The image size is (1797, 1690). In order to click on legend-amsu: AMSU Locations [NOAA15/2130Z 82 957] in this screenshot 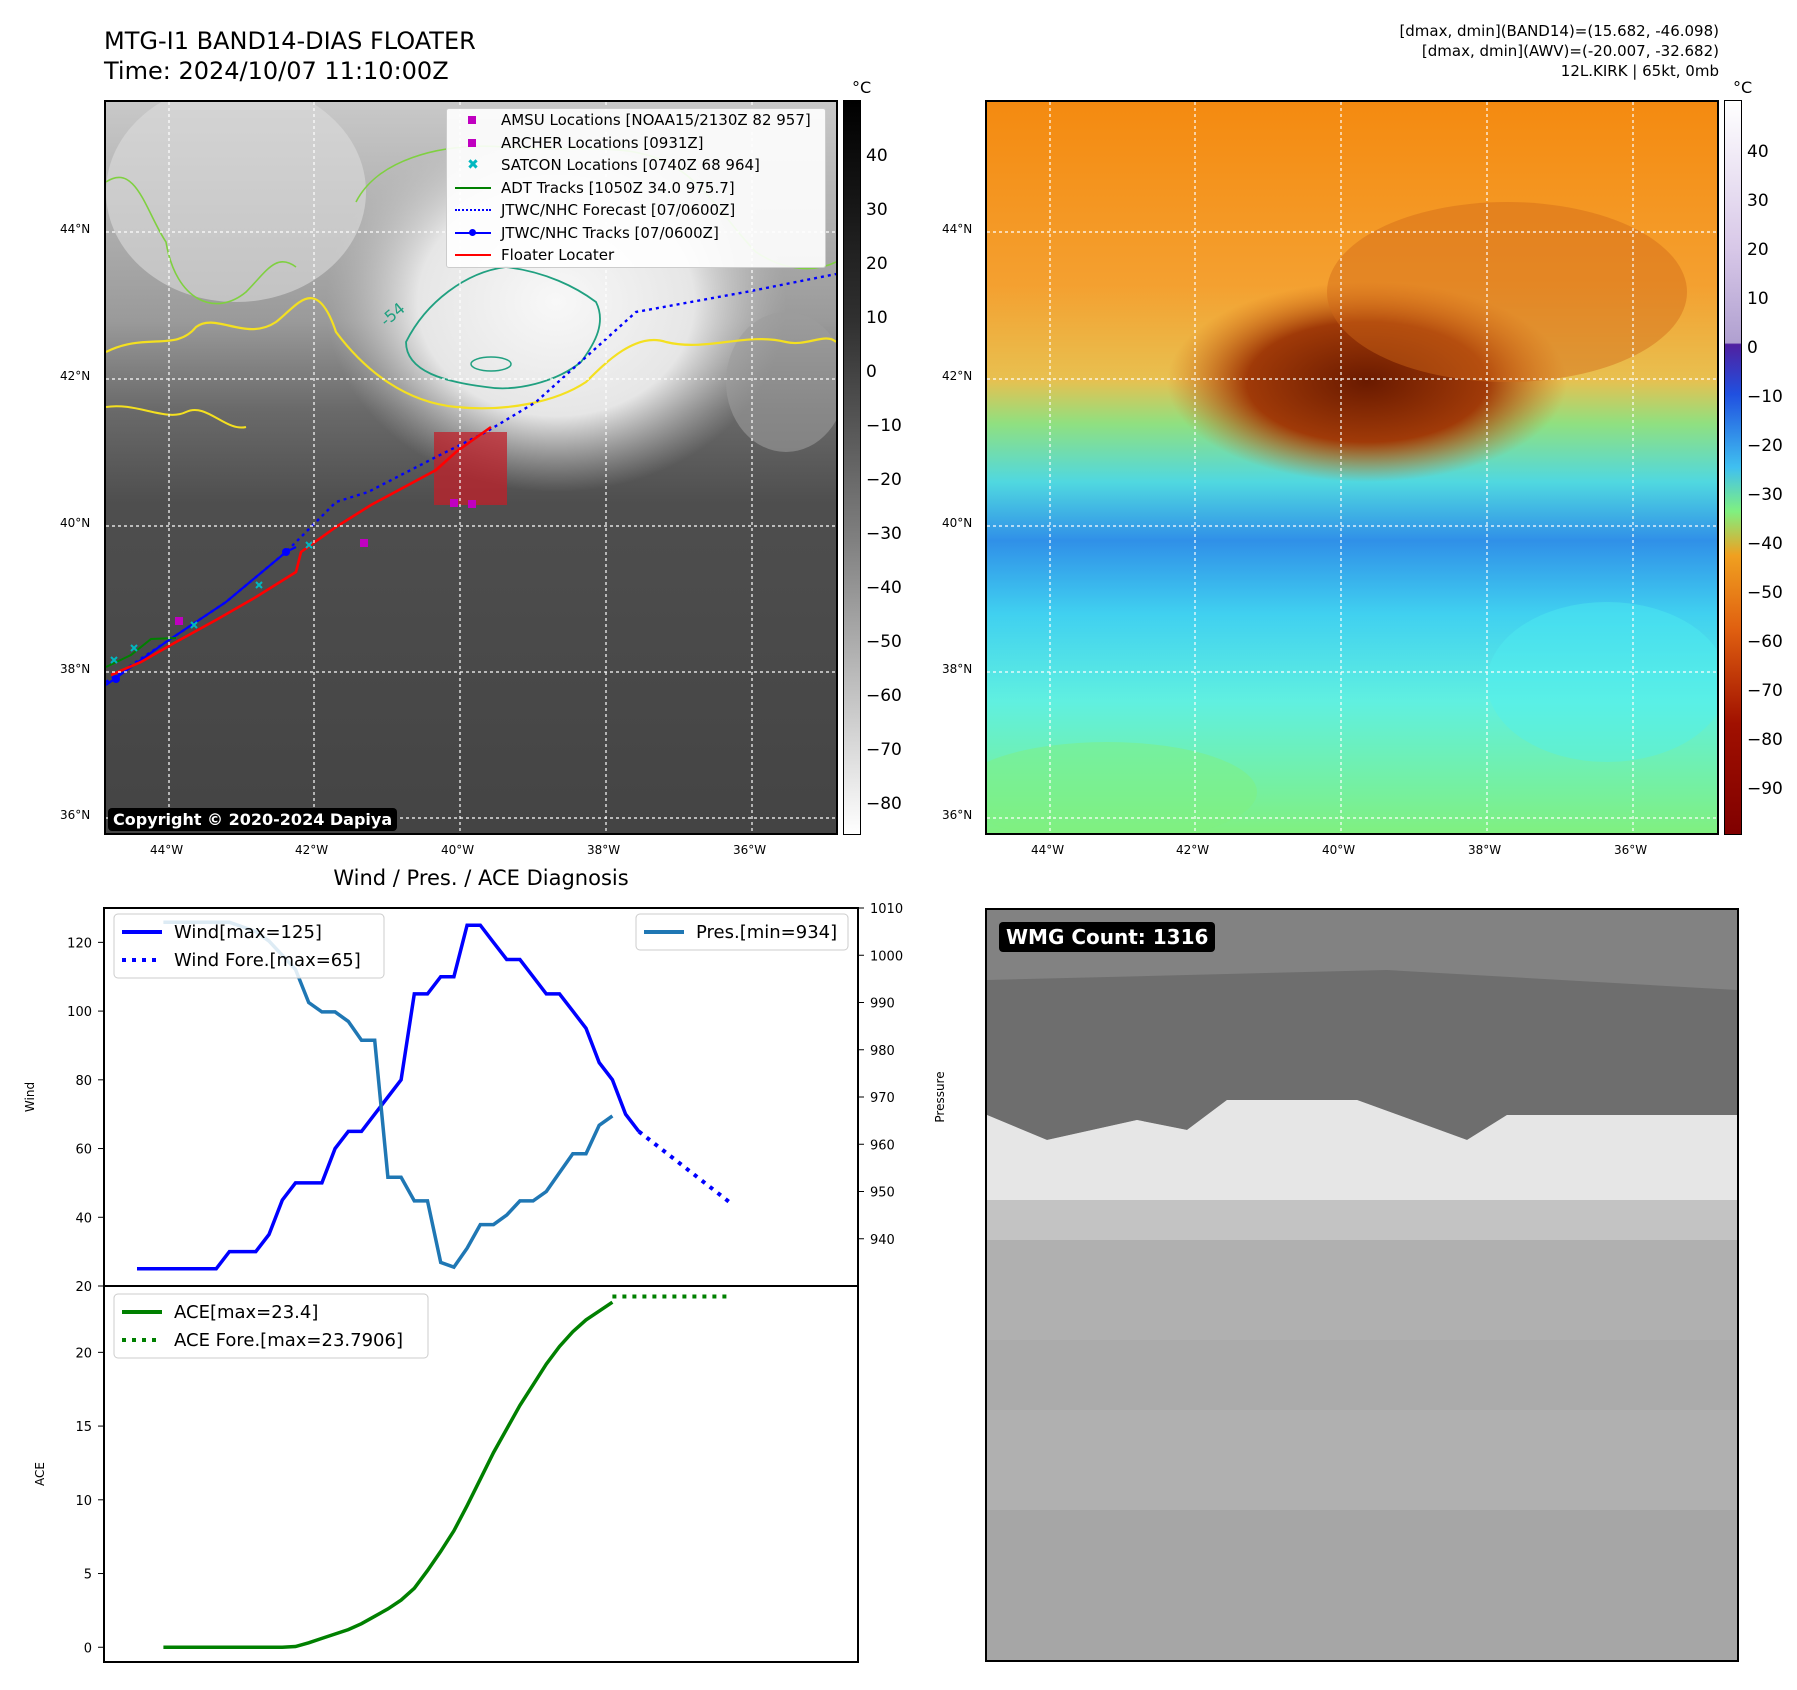, I will do `click(636, 120)`.